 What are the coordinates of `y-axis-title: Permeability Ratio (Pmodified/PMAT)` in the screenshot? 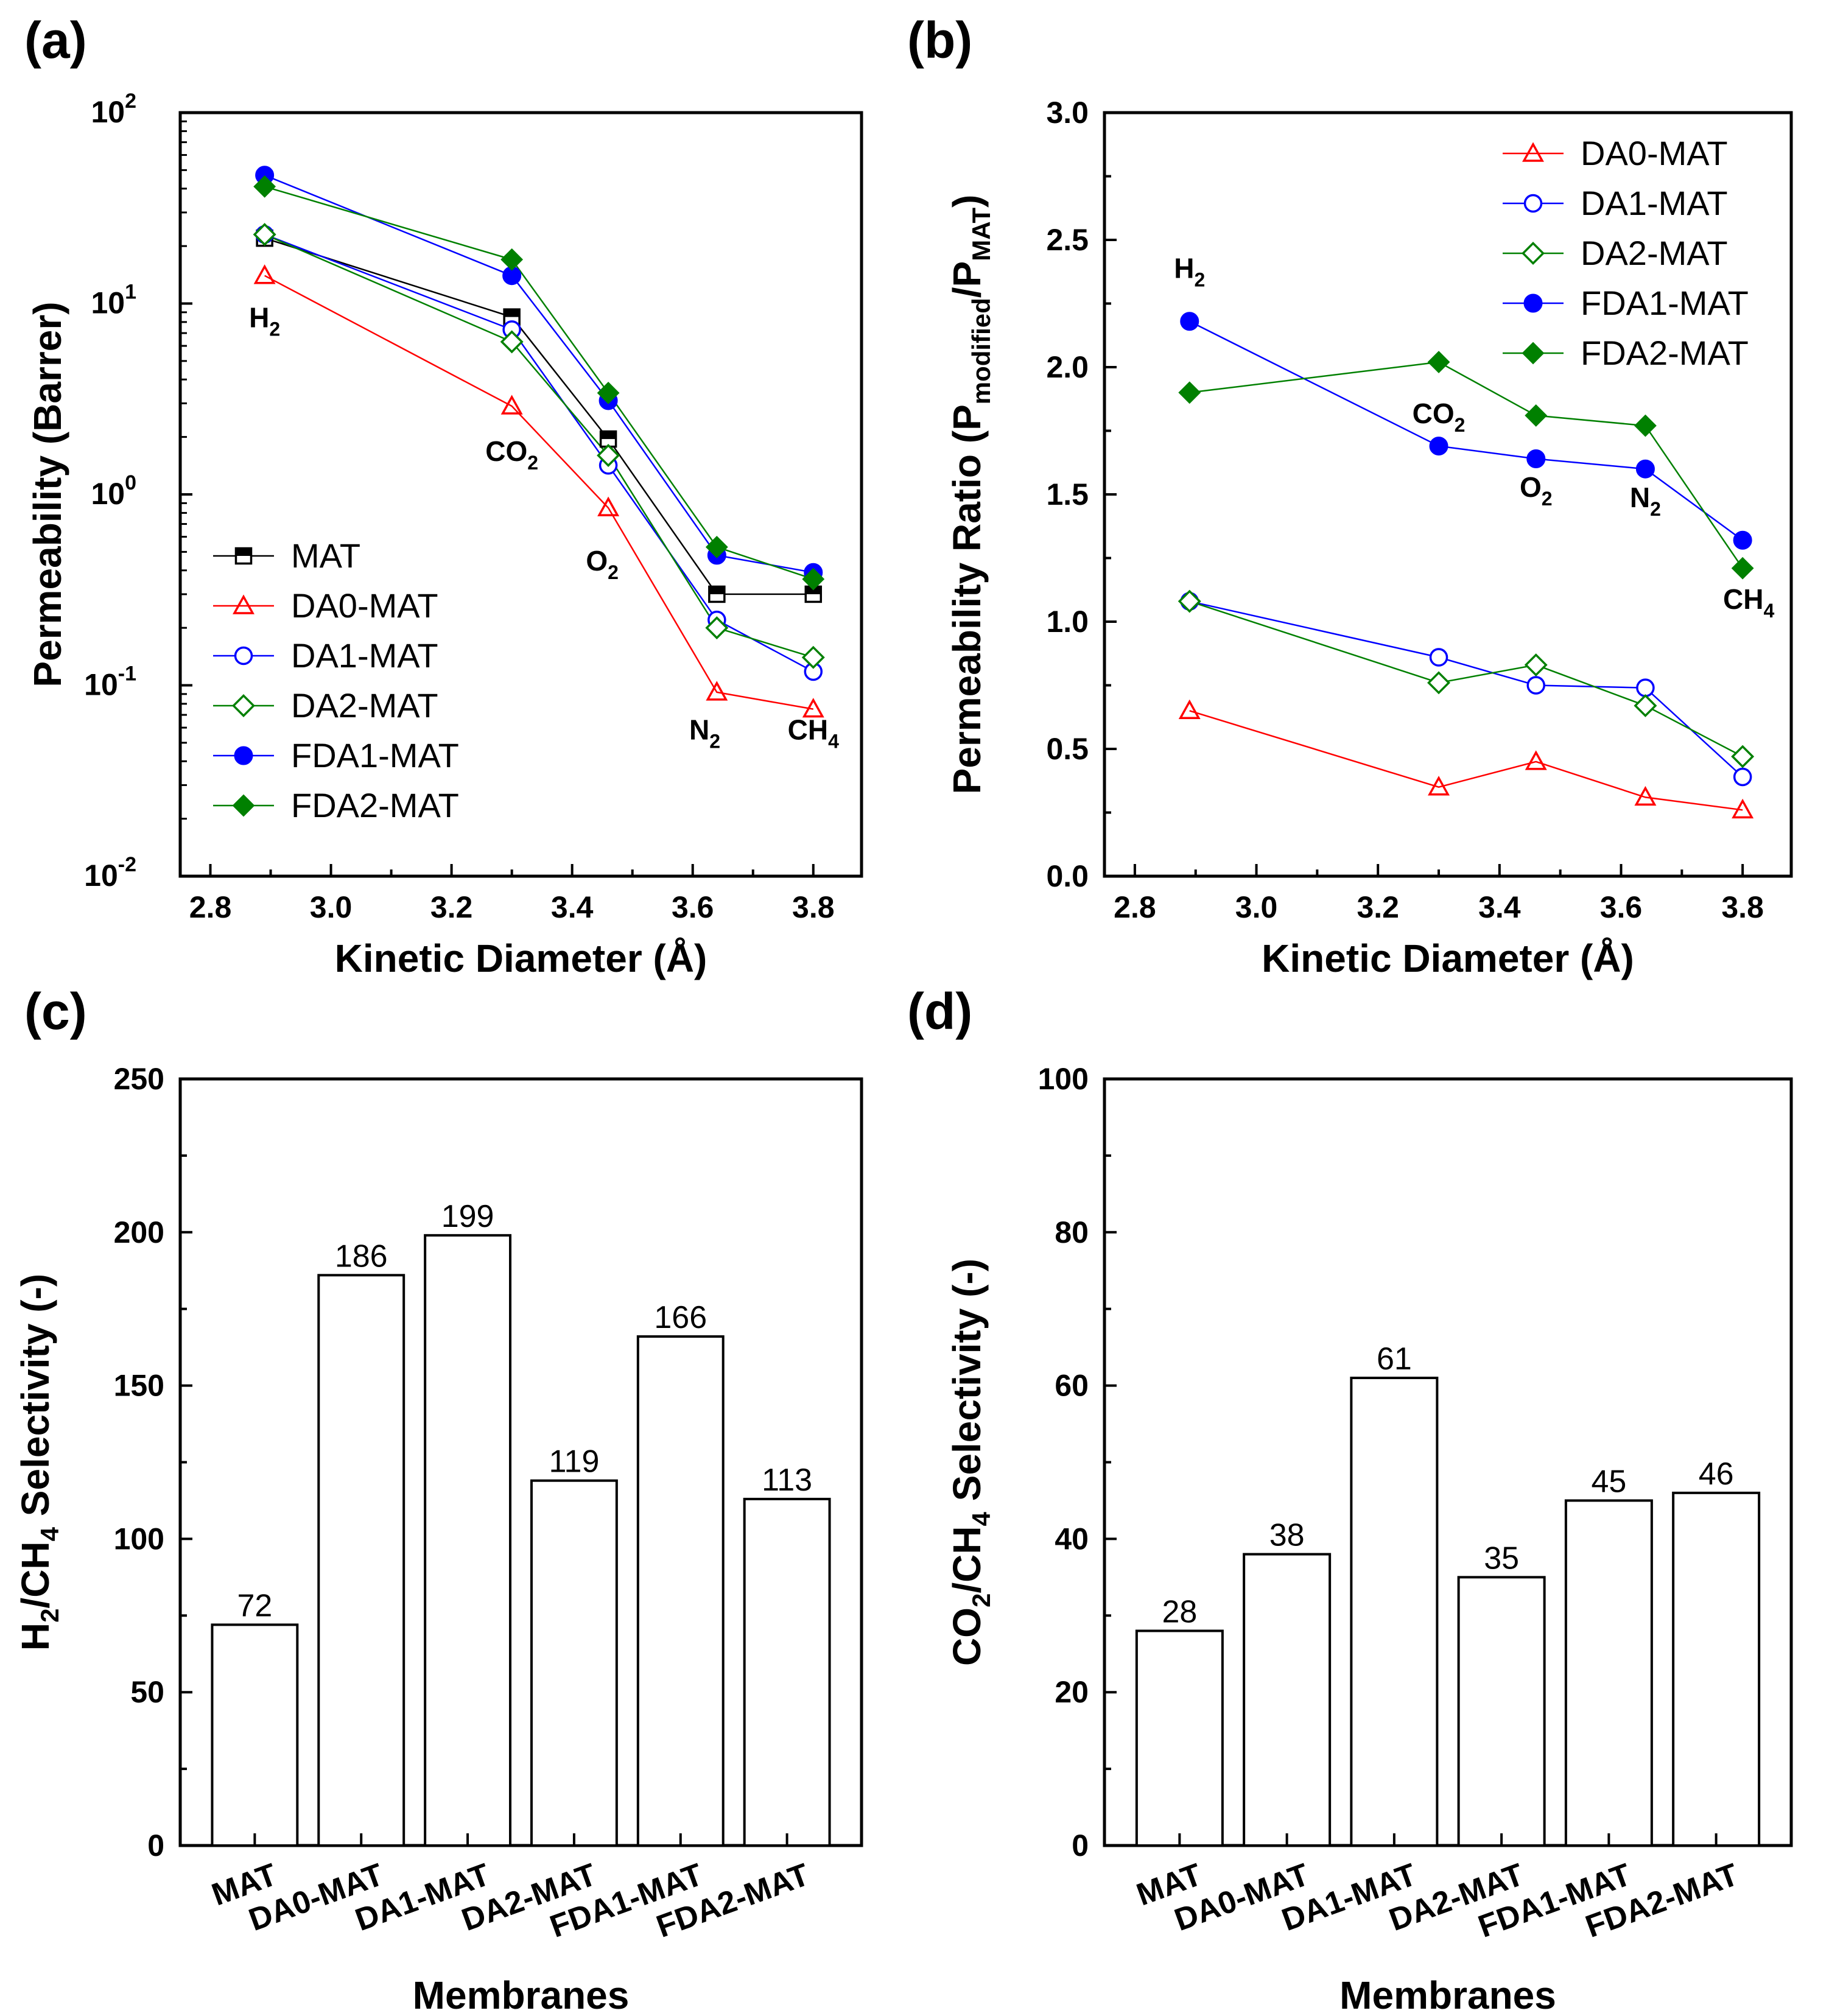 It's located at (970, 495).